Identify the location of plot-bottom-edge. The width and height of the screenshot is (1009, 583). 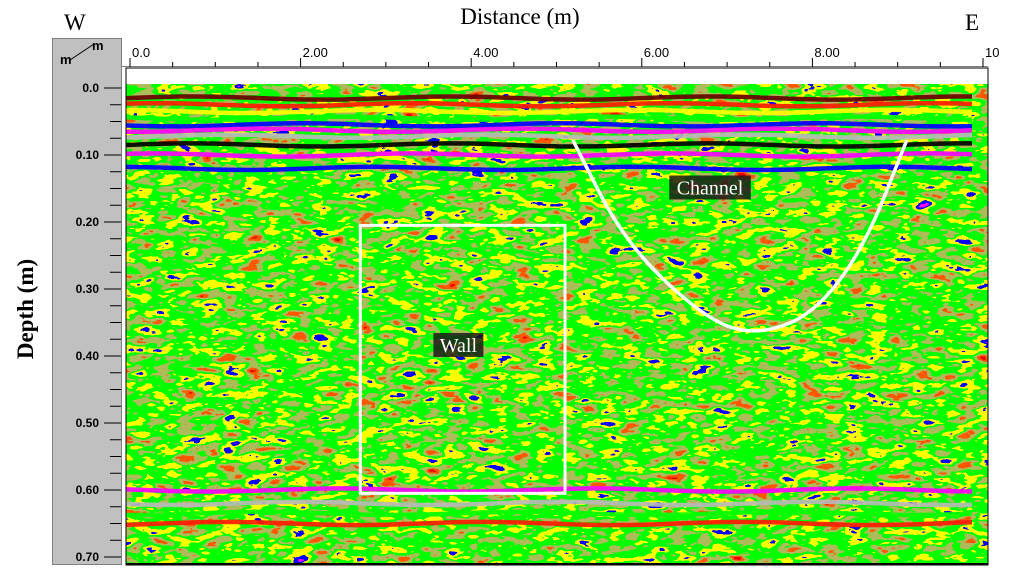
(557, 564).